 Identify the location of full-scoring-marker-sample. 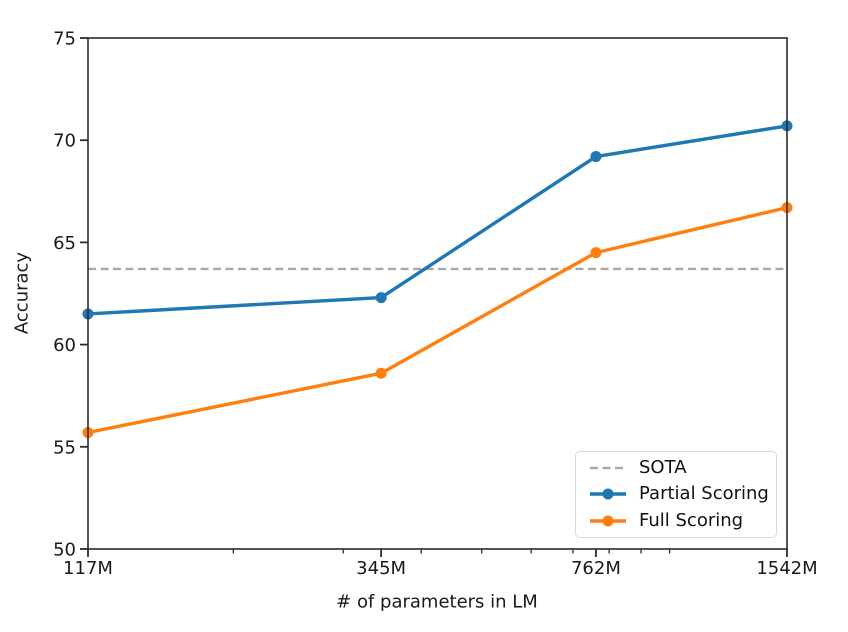
(608, 521).